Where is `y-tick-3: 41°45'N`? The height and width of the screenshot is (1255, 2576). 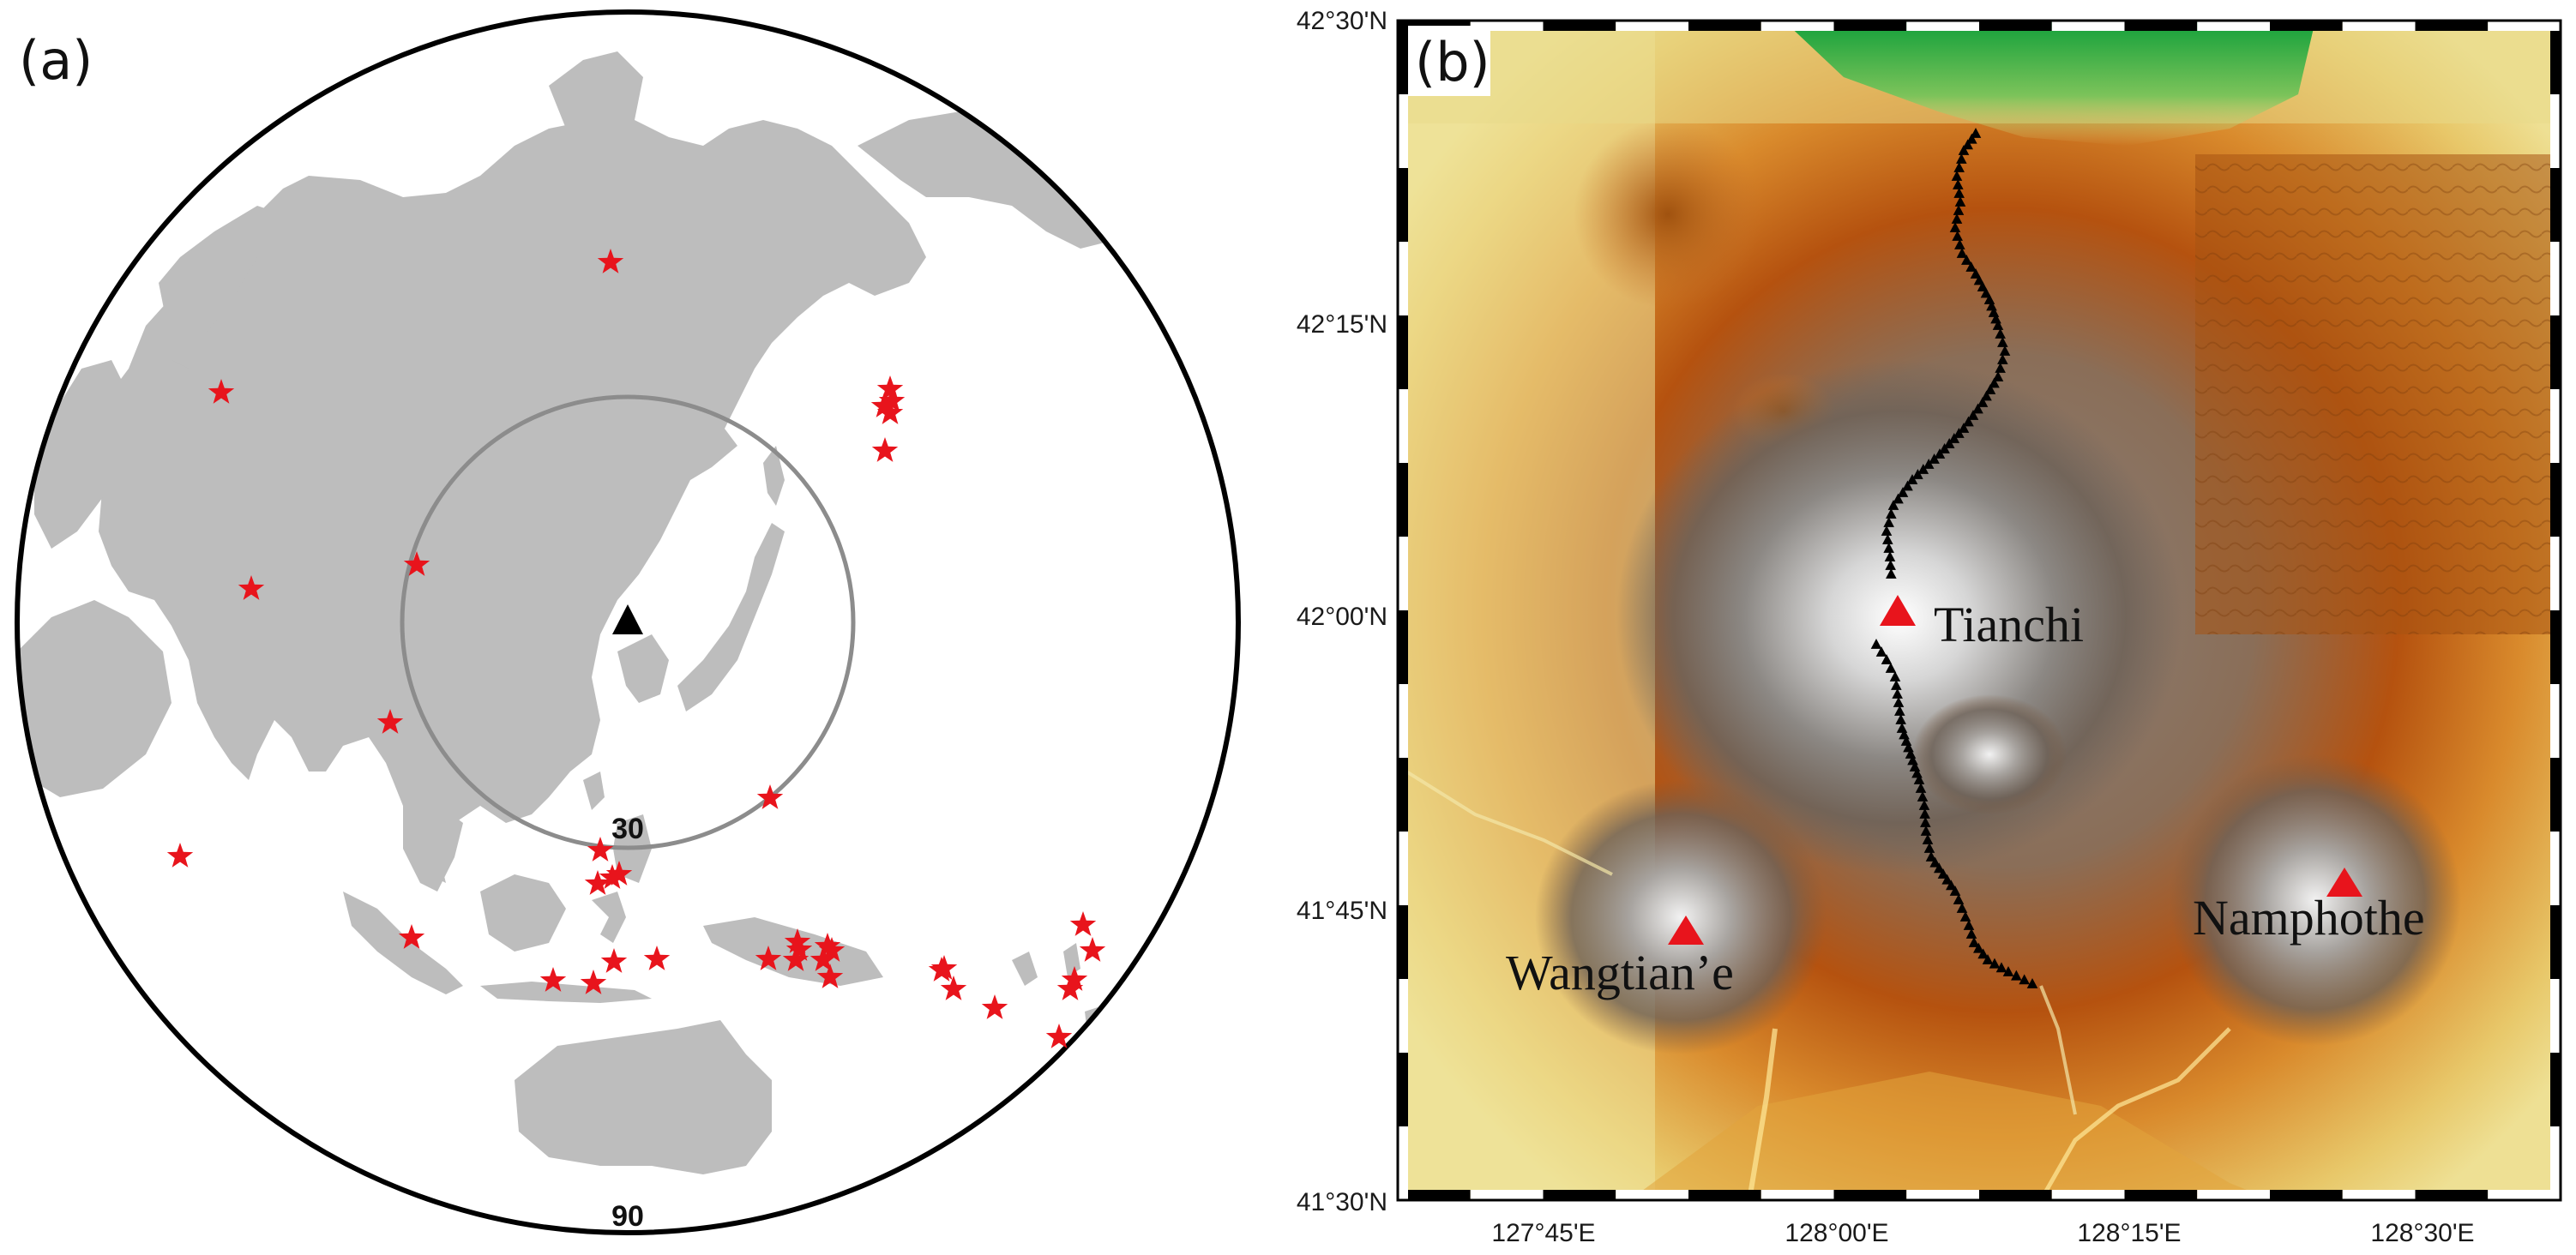
y-tick-3: 41°45'N is located at coordinates (1342, 911).